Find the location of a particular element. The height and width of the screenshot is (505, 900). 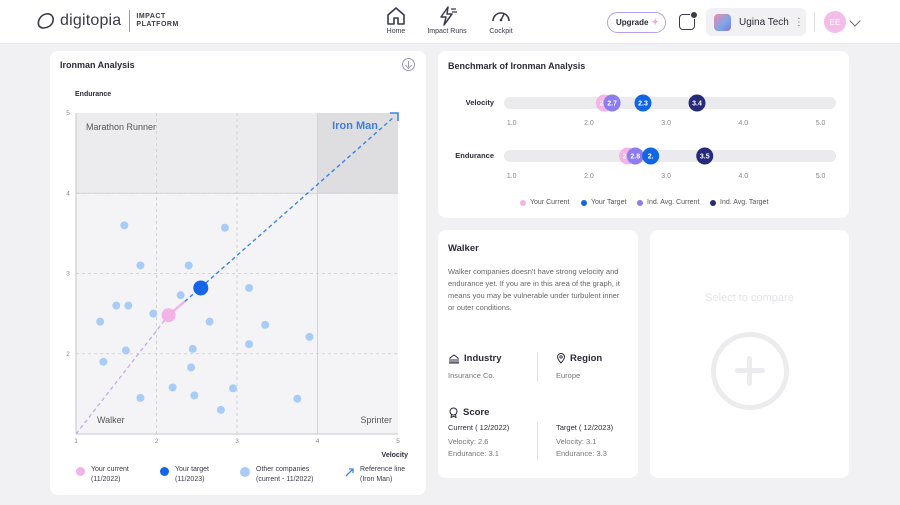

bm-legend-ind-avg-current: Ind. Avg. Current is located at coordinates (668, 202).